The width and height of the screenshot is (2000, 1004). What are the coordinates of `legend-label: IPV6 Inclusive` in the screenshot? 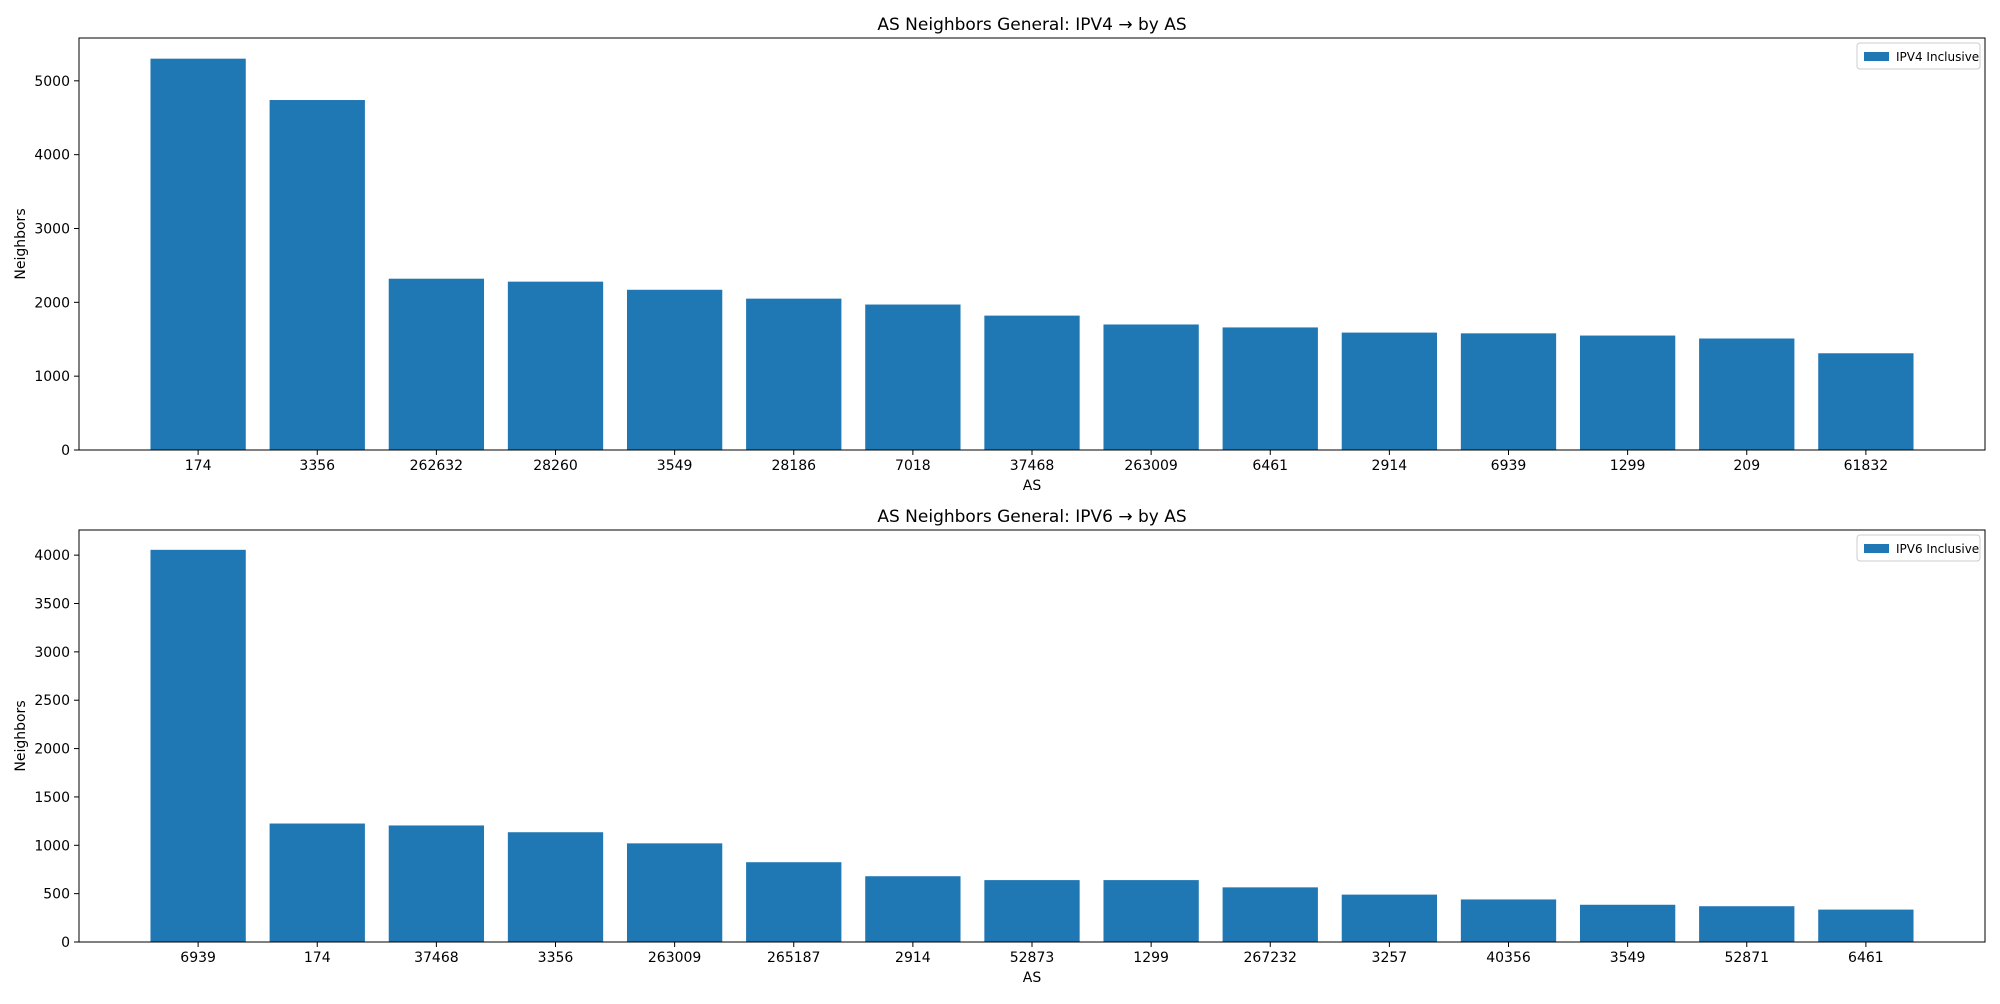 It's located at (1937, 549).